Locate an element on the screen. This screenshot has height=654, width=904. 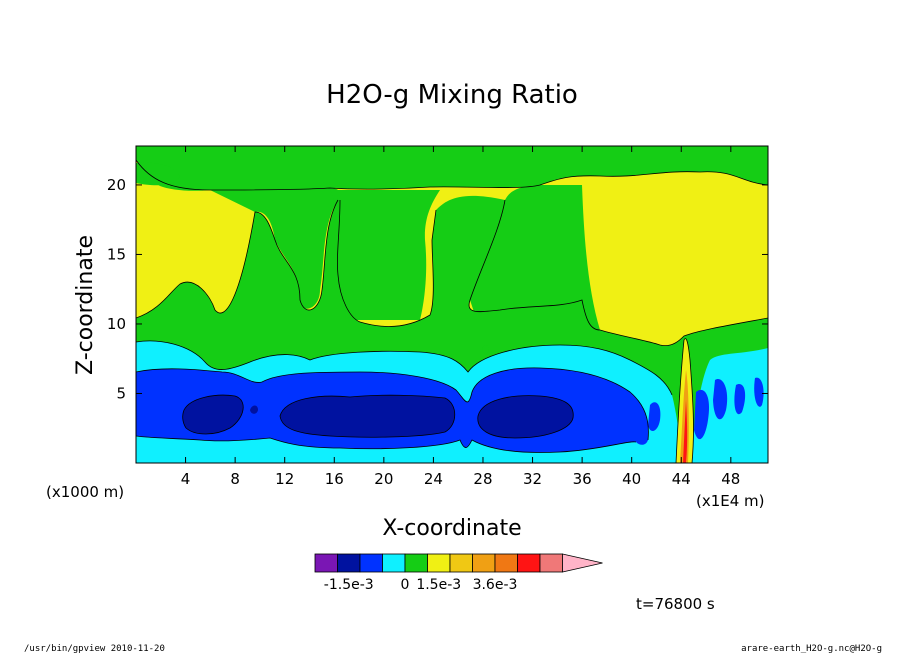
x-tick-label: 32 is located at coordinates (532, 479).